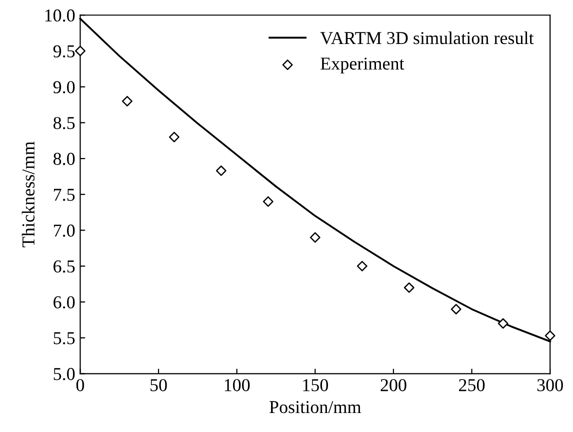 This screenshot has height=432, width=573. What do you see at coordinates (64, 159) in the screenshot?
I see `y-tick-label: 8.0` at bounding box center [64, 159].